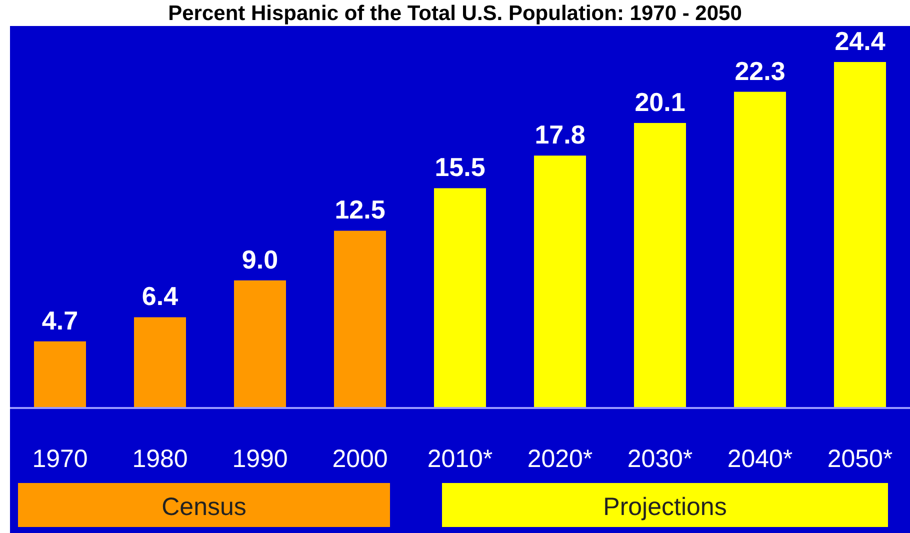  Describe the element at coordinates (660, 101) in the screenshot. I see `data-label: 20.1` at that location.